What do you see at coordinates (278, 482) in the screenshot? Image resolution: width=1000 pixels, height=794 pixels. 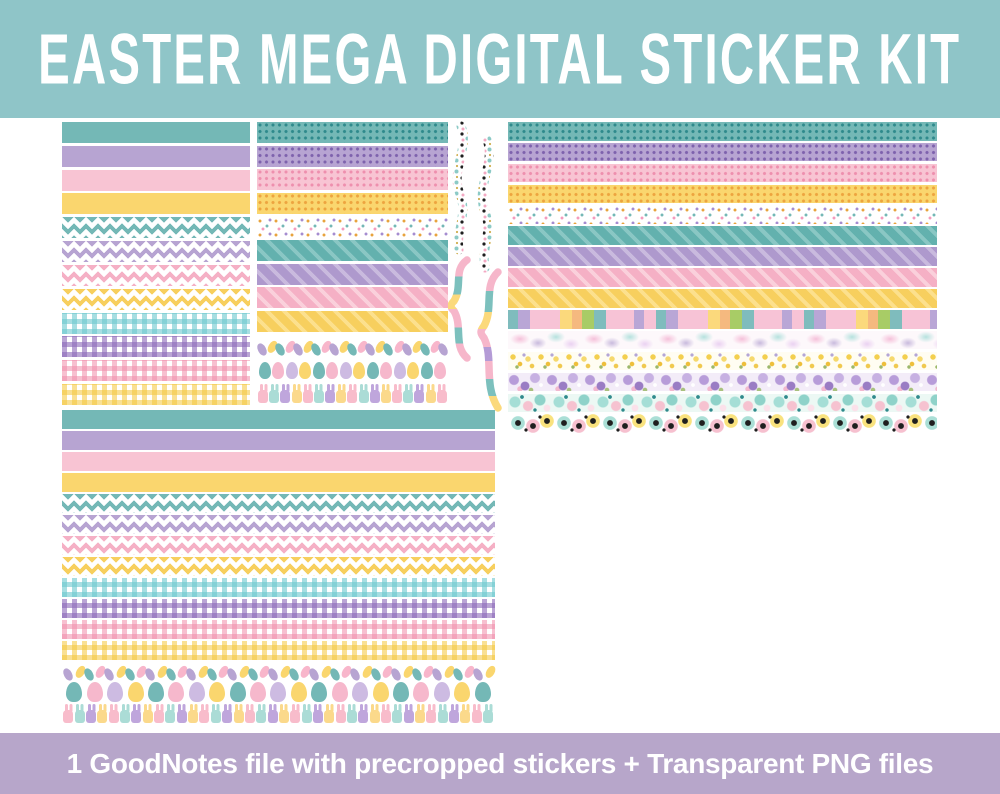 I see `washi-strip-solid-yellow` at bounding box center [278, 482].